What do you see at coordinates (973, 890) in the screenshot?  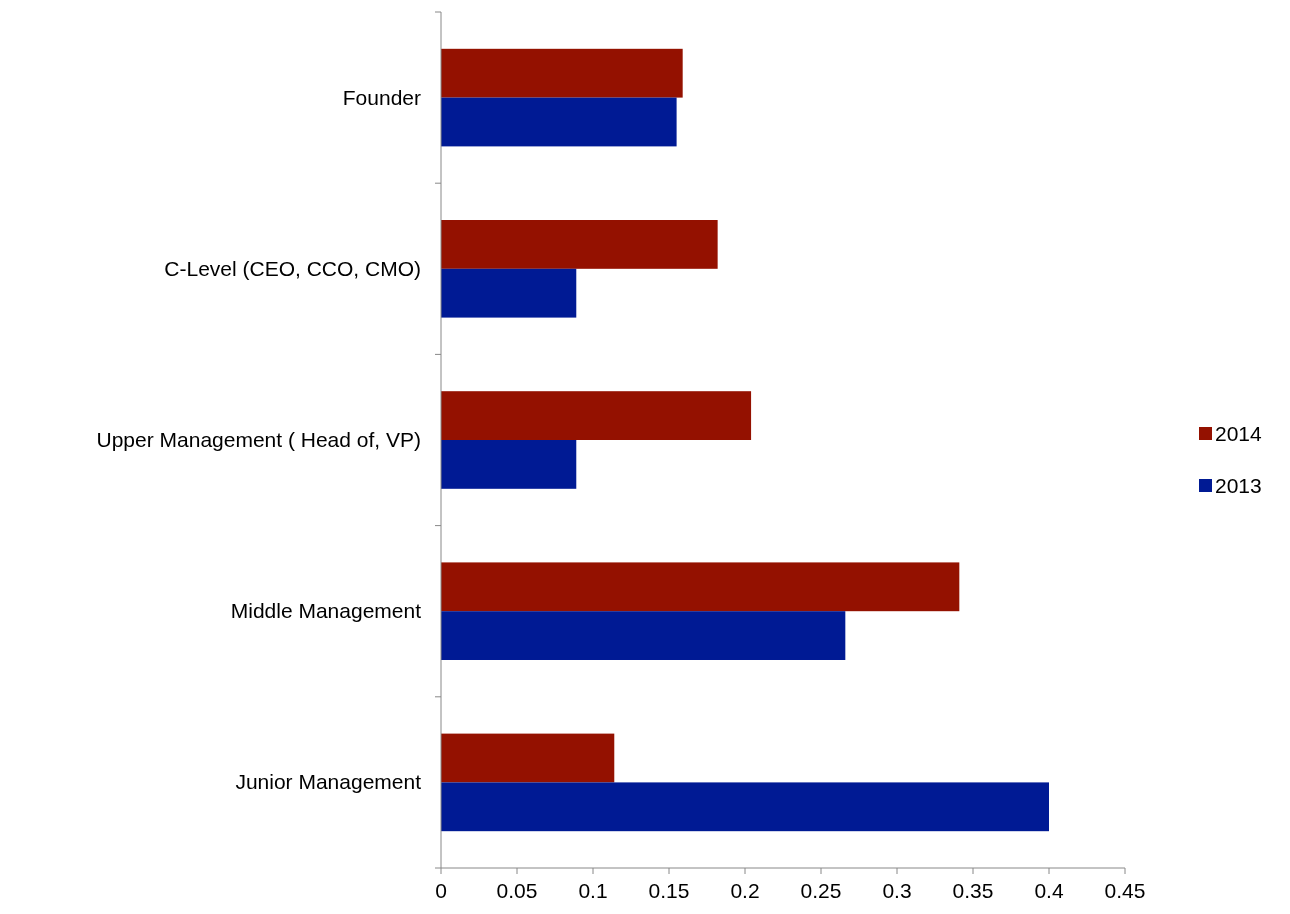 I see `x-tick-label: 0.35` at bounding box center [973, 890].